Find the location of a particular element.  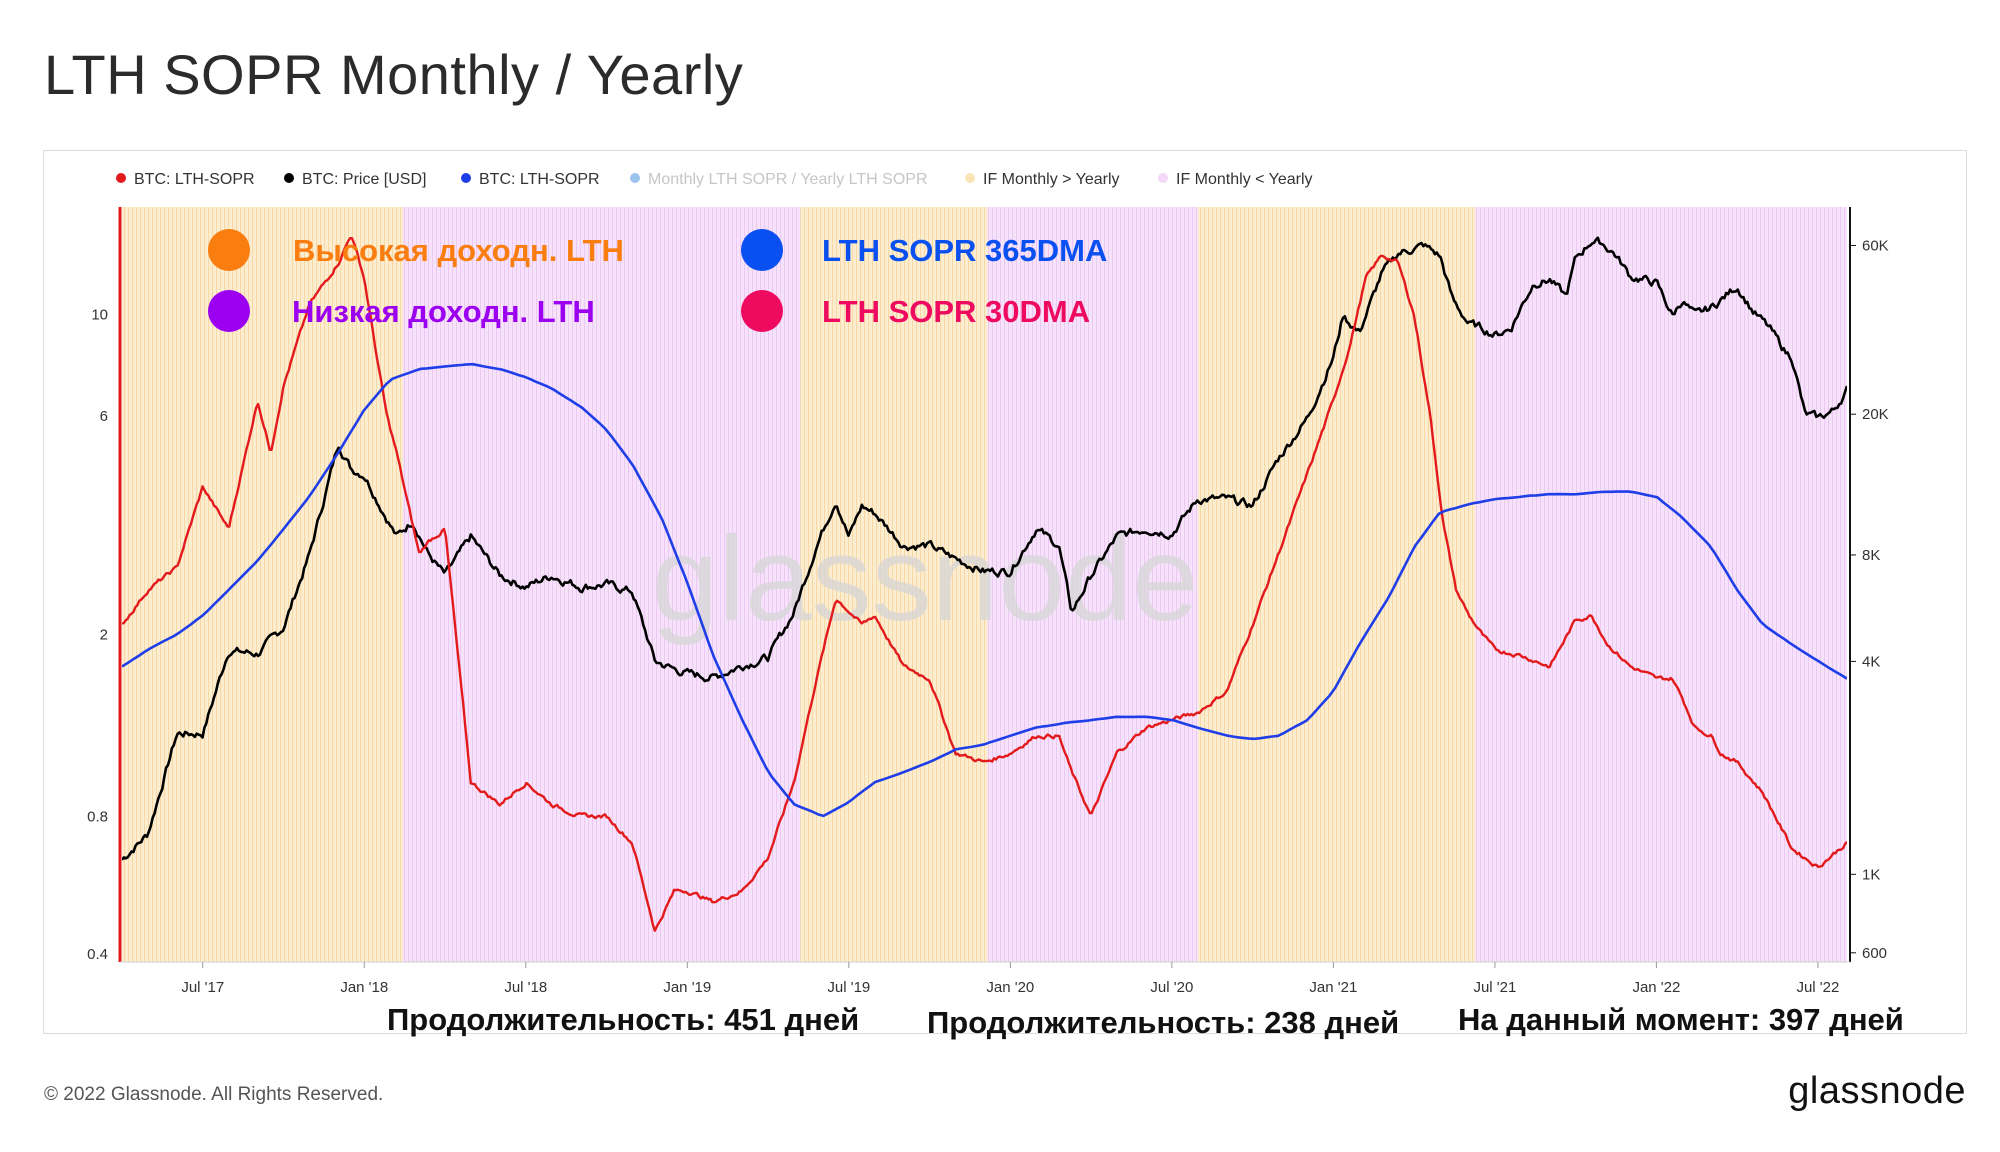

legend-label: BTC: Price [USD] is located at coordinates (364, 179).